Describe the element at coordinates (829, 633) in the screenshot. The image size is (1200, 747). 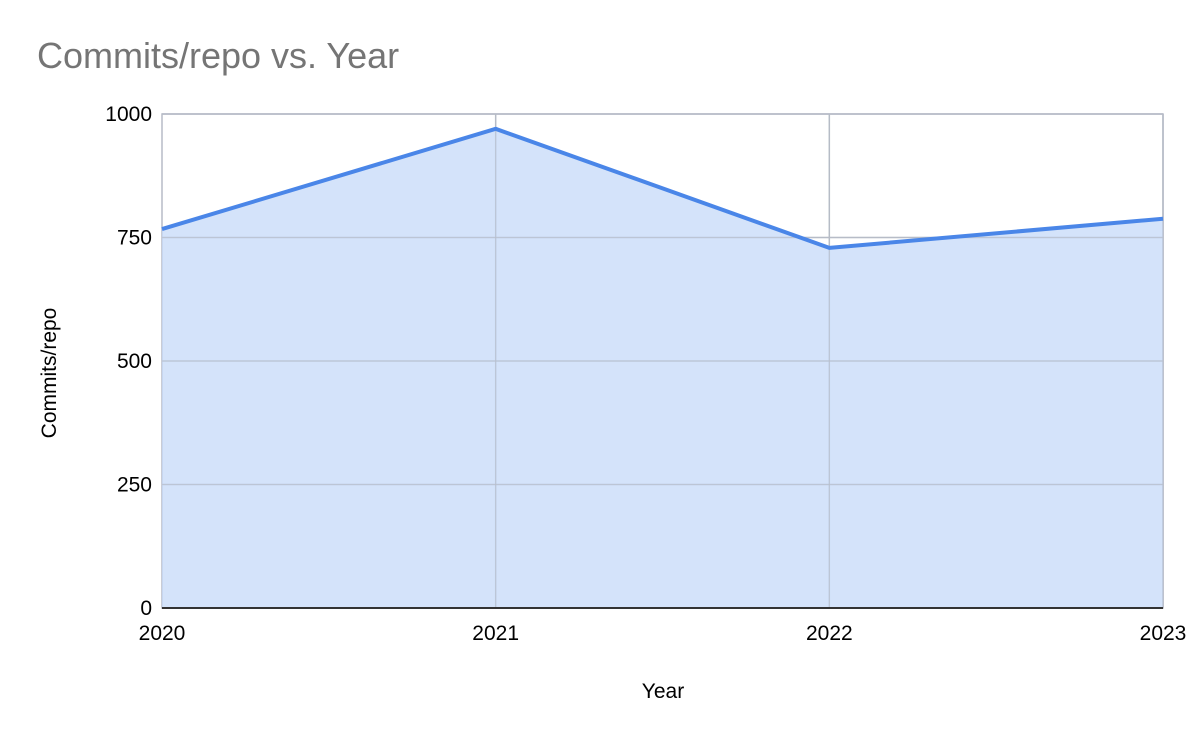
I see `x-tick-label: 2022` at that location.